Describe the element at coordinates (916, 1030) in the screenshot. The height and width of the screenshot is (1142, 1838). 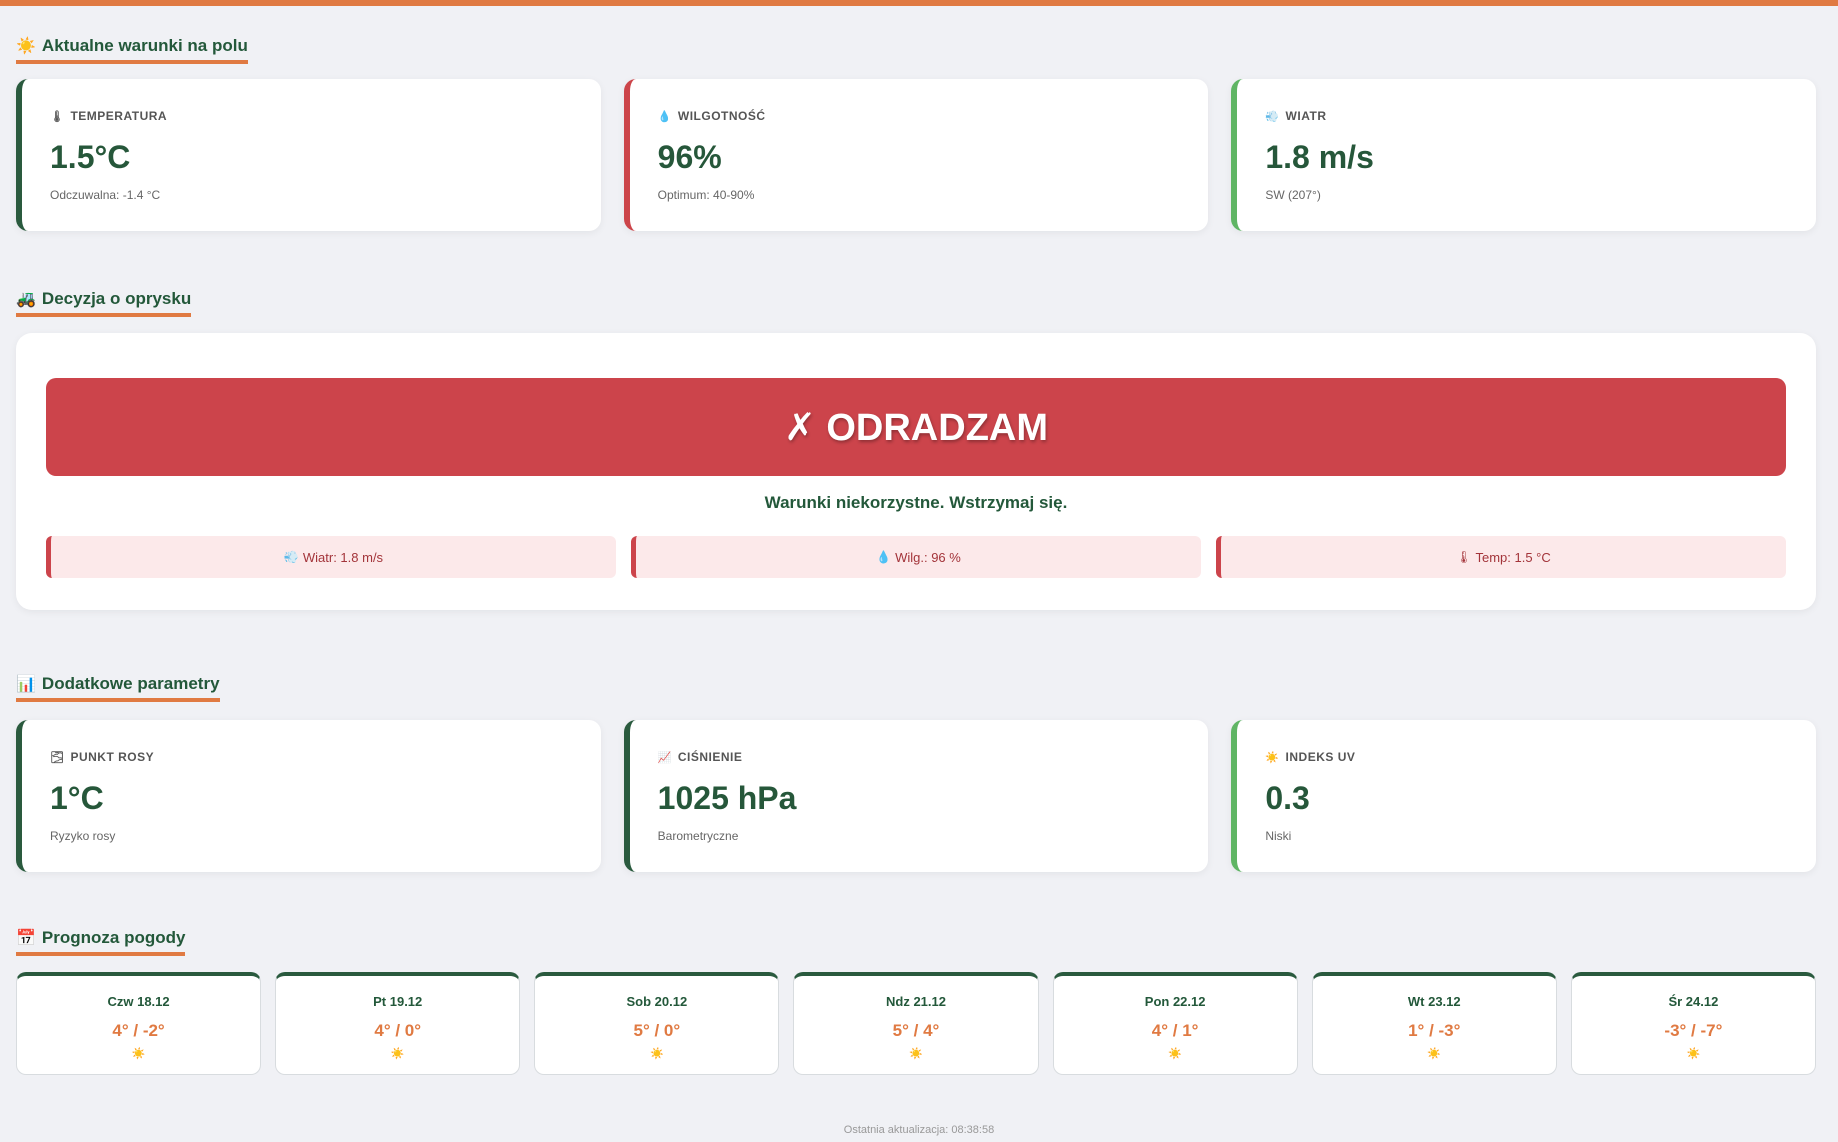
I see `forecast-temp: 5° / 4°` at that location.